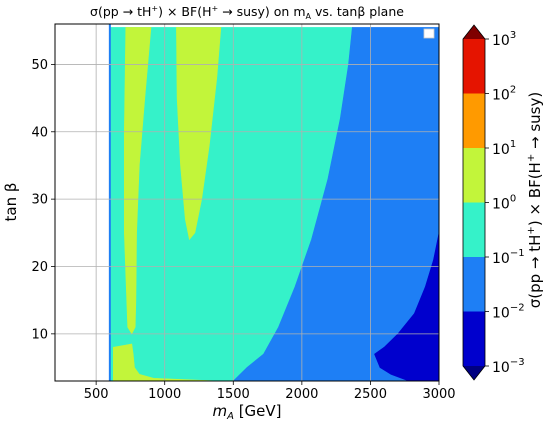  What do you see at coordinates (508, 257) in the screenshot?
I see `colorbar-tick-label: 10⁻¹` at bounding box center [508, 257].